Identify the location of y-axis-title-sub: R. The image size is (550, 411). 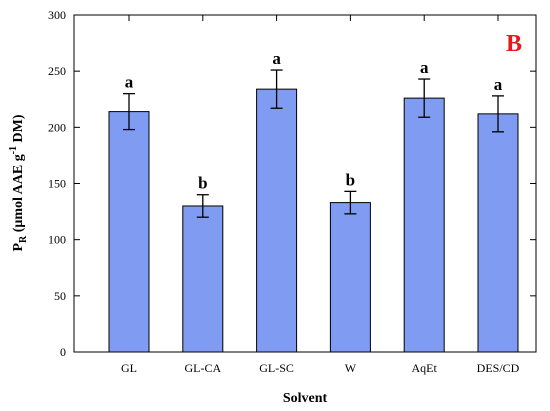
(23, 239).